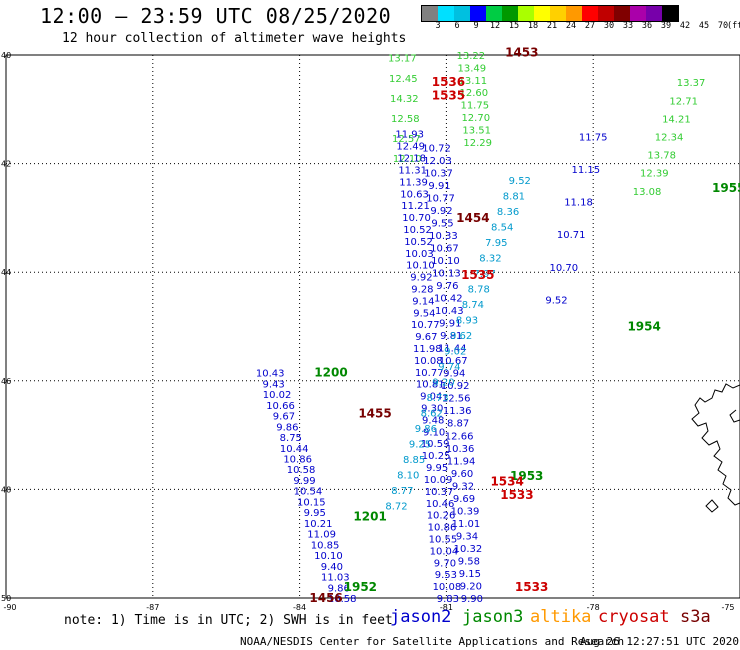 This screenshot has width=740, height=650. Describe the element at coordinates (405, 119) in the screenshot. I see `wave-height-label: 12.58` at that location.